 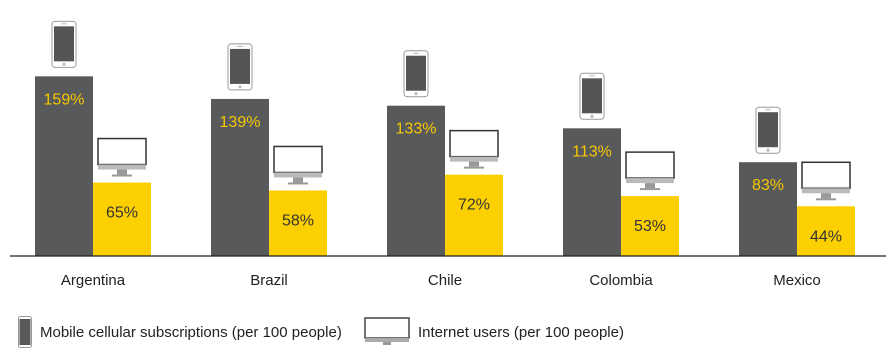 I want to click on x-tick-label: Mexico, so click(x=797, y=280).